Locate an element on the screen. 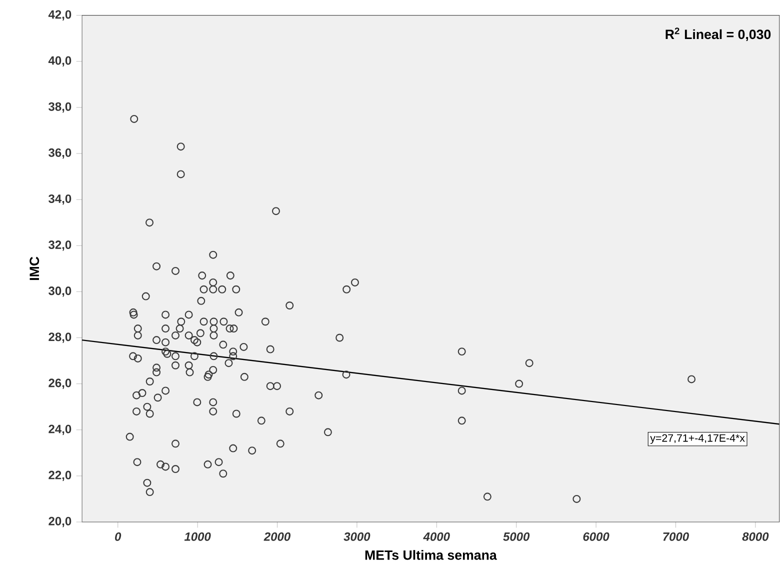 This screenshot has height=584, width=780. y-tick-label: 34,0 is located at coordinates (60, 199).